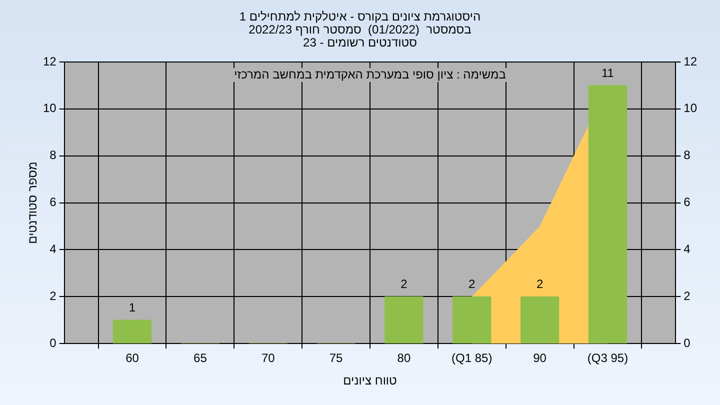 Image resolution: width=720 pixels, height=405 pixels. What do you see at coordinates (370, 74) in the screenshot?
I see `annotation: במשימה : ציון סופי במערכת האקדמית במחשב המרכזי` at bounding box center [370, 74].